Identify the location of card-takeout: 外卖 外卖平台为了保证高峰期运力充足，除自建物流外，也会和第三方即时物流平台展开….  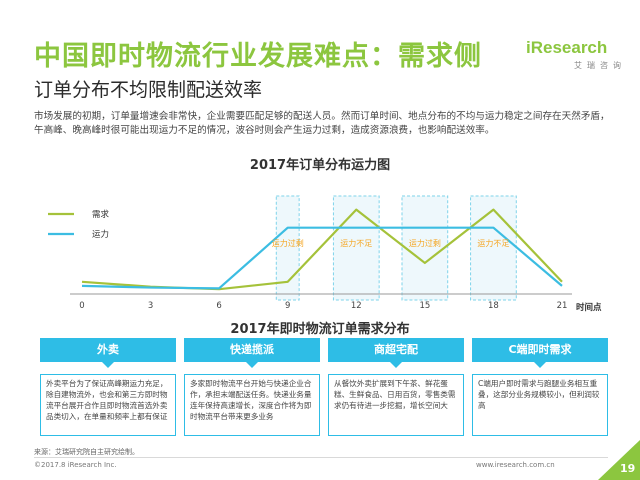
(108, 387).